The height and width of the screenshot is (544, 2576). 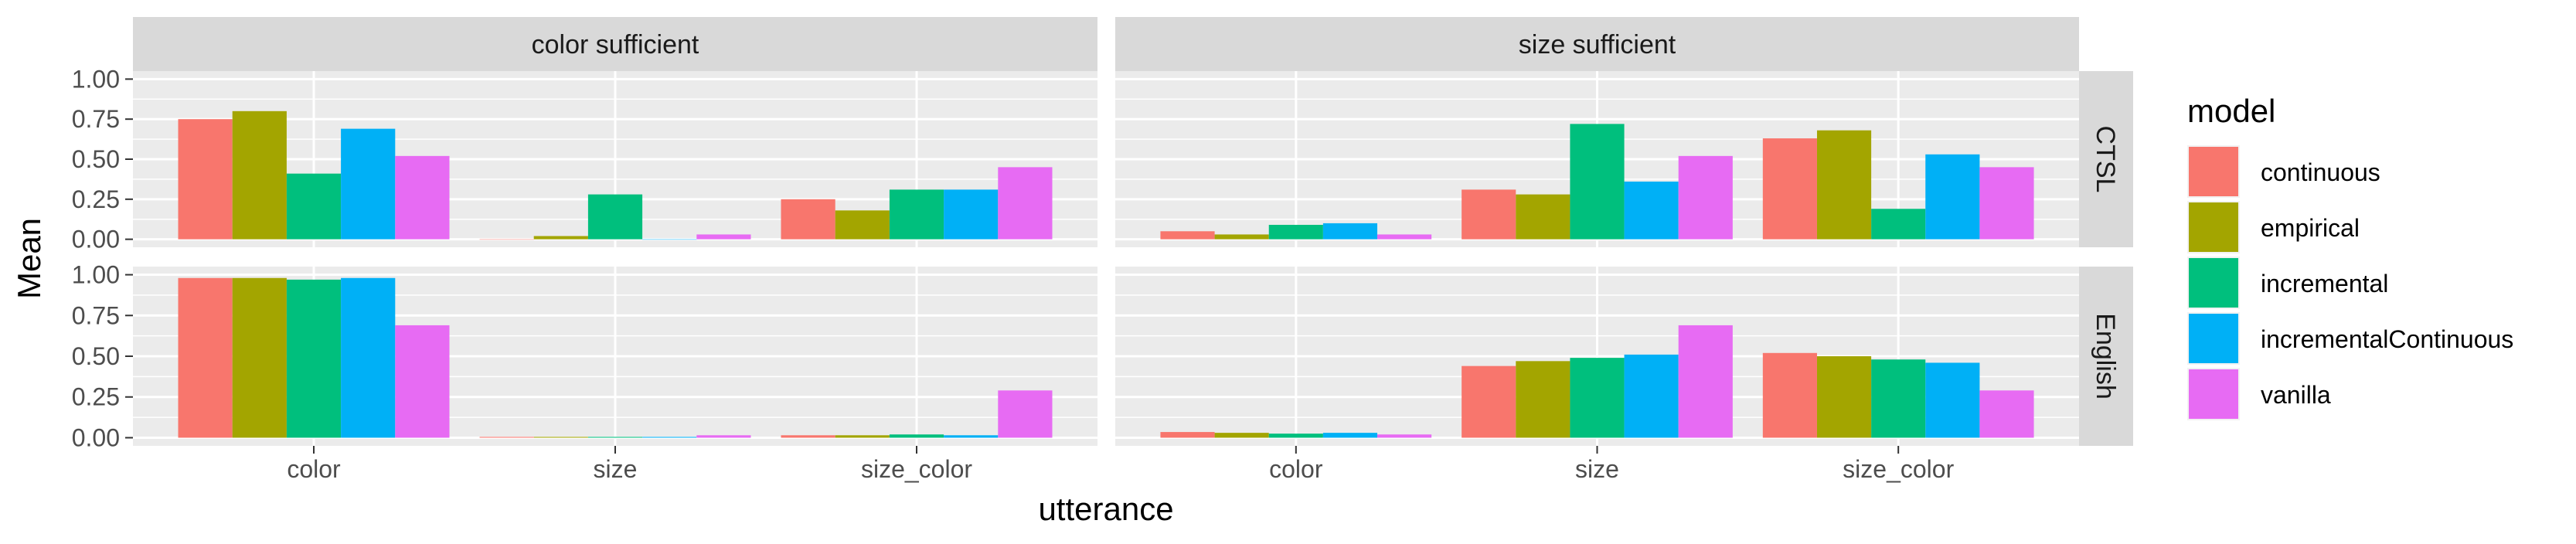 What do you see at coordinates (2213, 172) in the screenshot?
I see `legend-swatch-continuous` at bounding box center [2213, 172].